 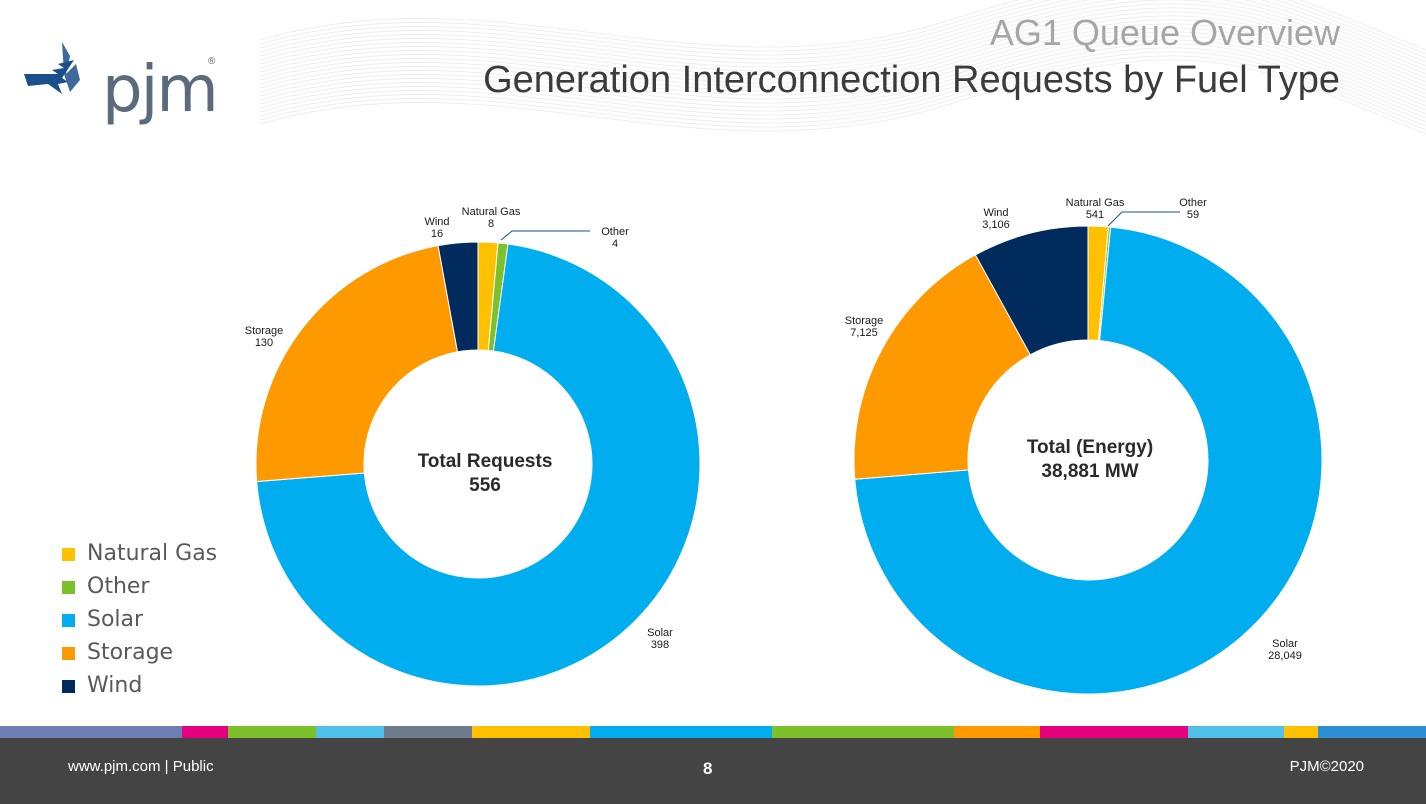 What do you see at coordinates (1090, 447) in the screenshot?
I see `center-label-title: Total (Energy)` at bounding box center [1090, 447].